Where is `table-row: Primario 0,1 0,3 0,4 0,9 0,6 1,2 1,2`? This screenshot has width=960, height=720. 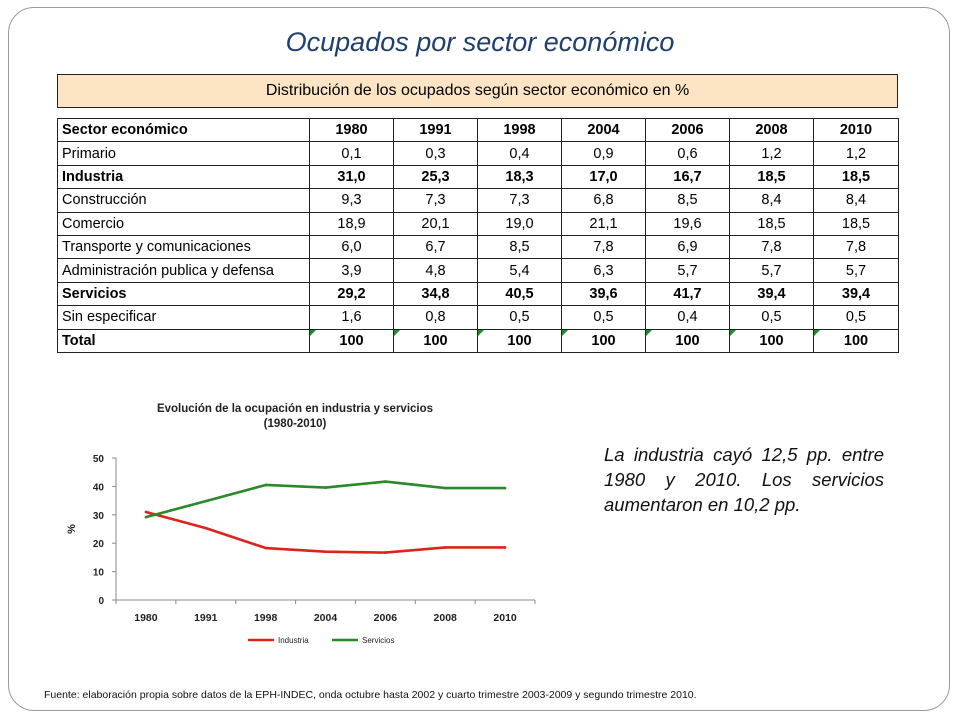
table-row: Primario 0,1 0,3 0,4 0,9 0,6 1,2 1,2 is located at coordinates (478, 153).